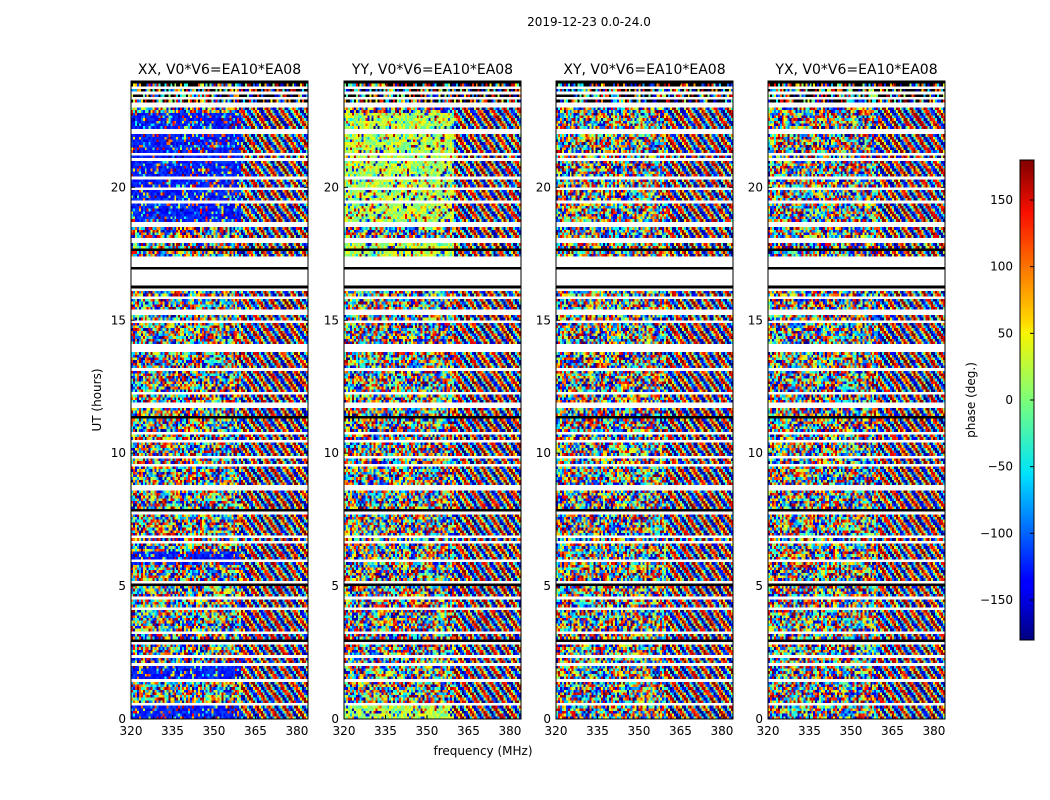 This screenshot has width=1050, height=800. What do you see at coordinates (1001, 200) in the screenshot?
I see `colorbar-tick-label: 150` at bounding box center [1001, 200].